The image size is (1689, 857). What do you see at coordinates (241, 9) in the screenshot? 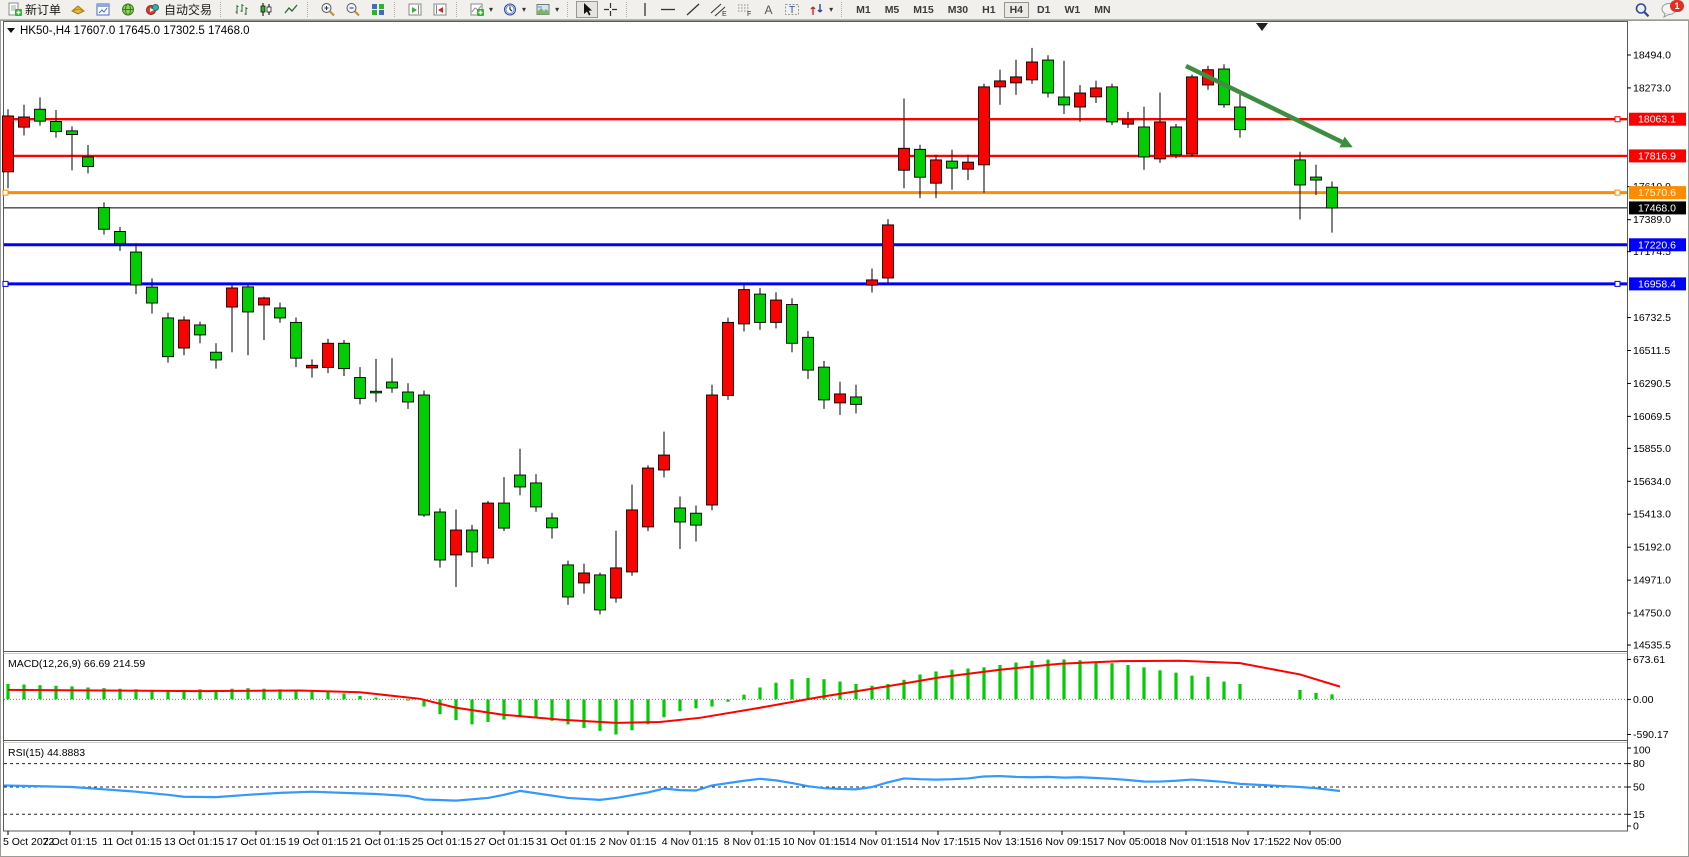
I see `bar-chart-button` at bounding box center [241, 9].